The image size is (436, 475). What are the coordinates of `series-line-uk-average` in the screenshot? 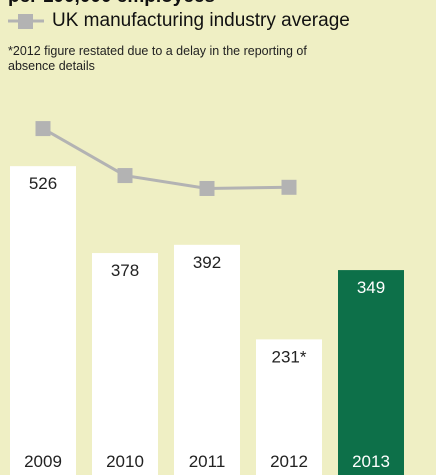 It's located at (166, 158).